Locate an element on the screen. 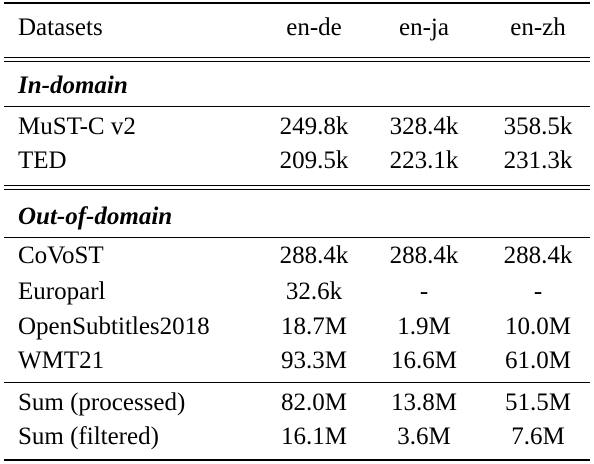  dataset-name: TED is located at coordinates (42, 160).